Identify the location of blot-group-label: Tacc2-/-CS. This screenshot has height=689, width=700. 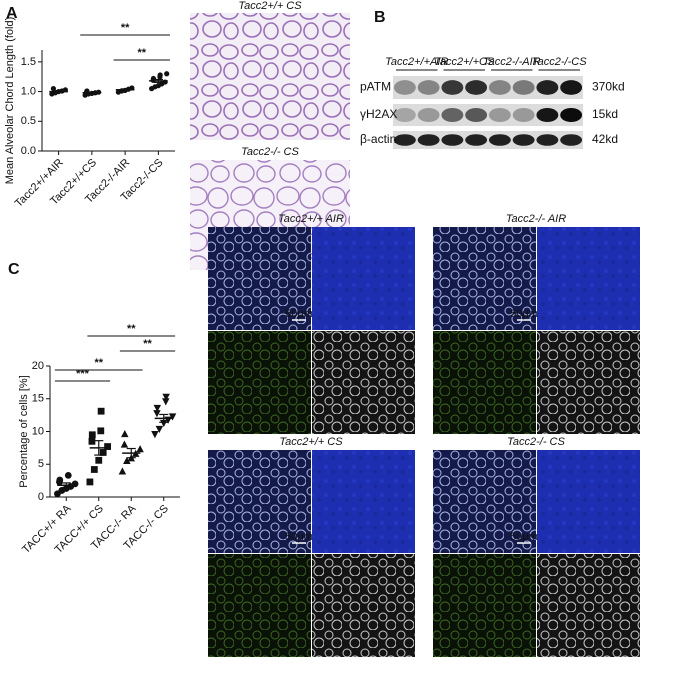
(559, 62).